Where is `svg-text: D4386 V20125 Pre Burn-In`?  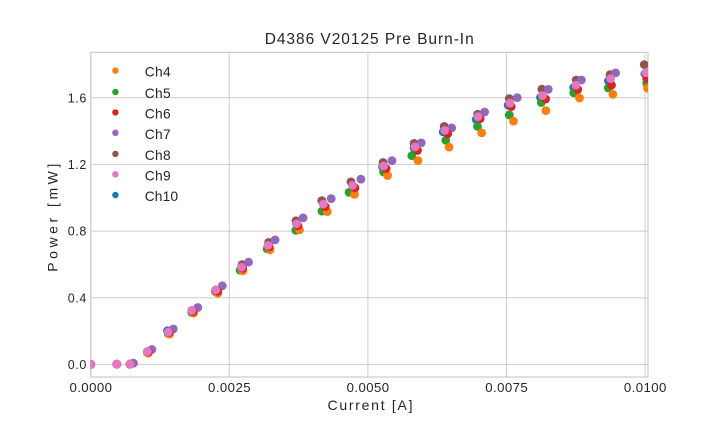
svg-text: D4386 V20125 Pre Burn-In is located at coordinates (369, 39).